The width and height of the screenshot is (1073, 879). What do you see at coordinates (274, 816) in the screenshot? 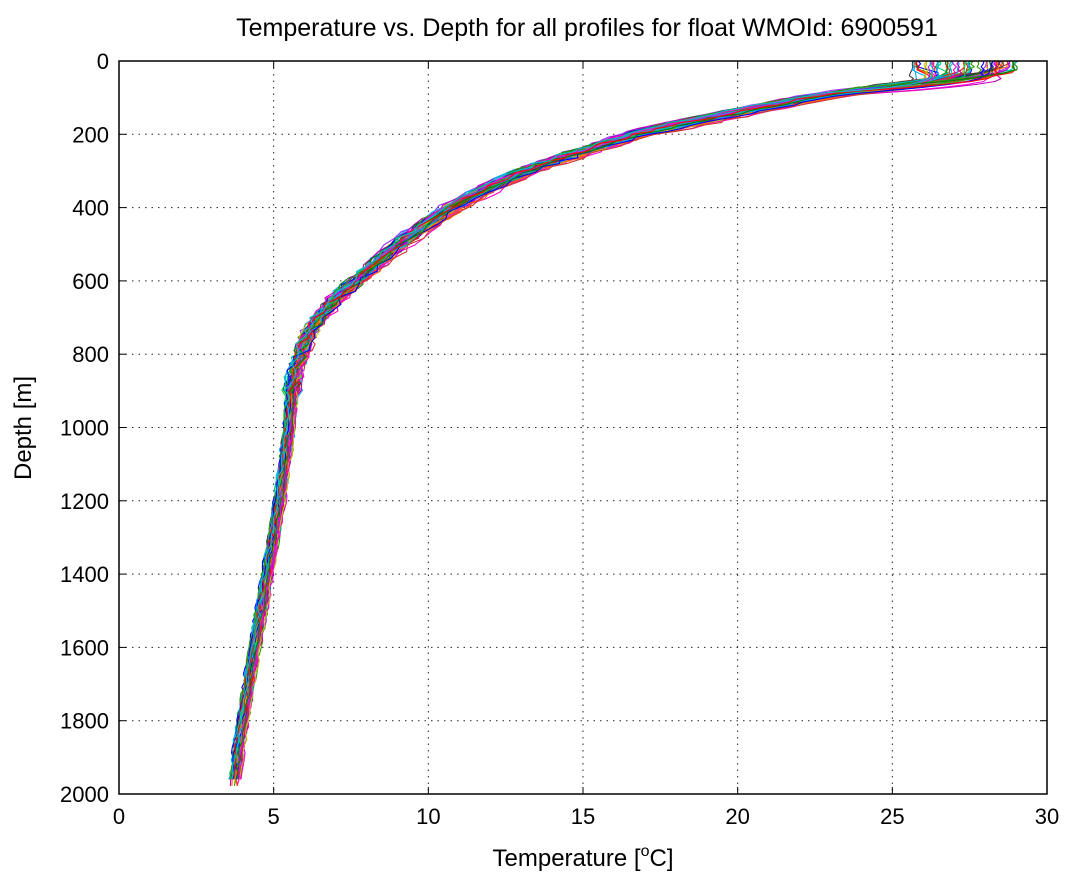
I see `x-tick-label: 5` at bounding box center [274, 816].